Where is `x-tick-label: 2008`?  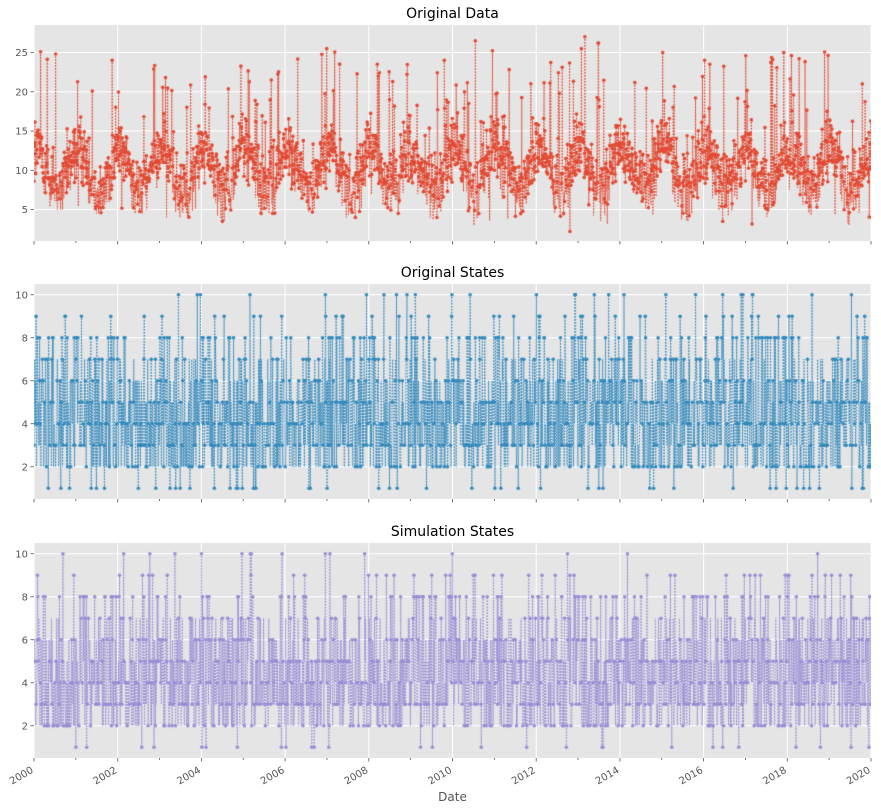
x-tick-label: 2008 is located at coordinates (357, 776).